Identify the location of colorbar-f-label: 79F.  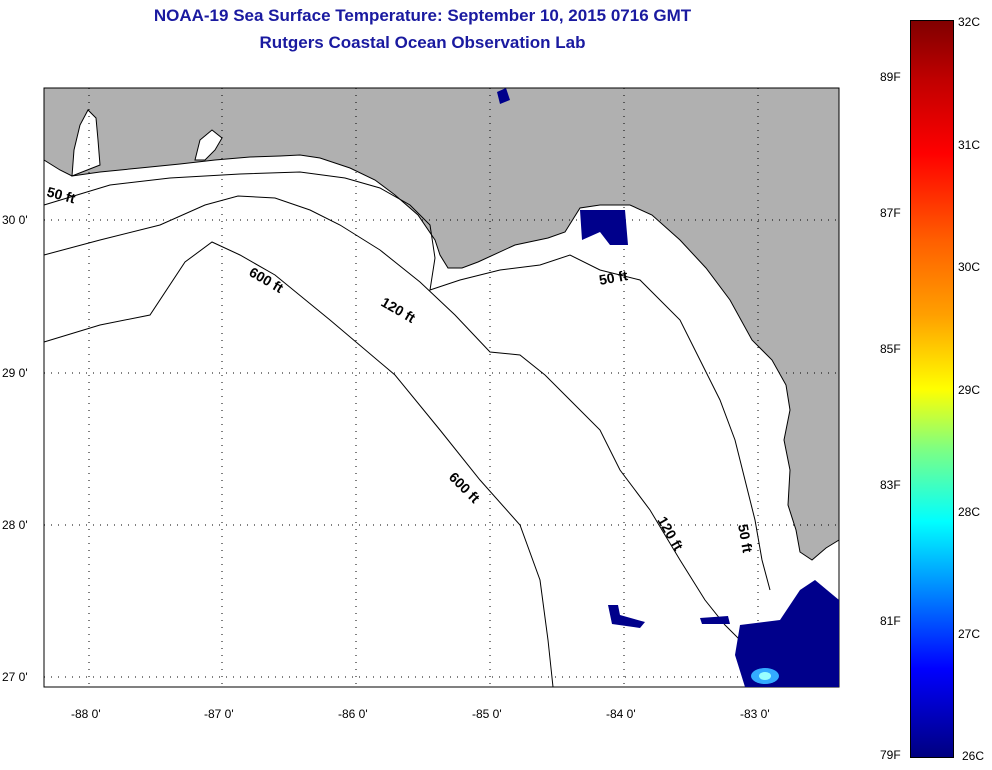
(890, 755).